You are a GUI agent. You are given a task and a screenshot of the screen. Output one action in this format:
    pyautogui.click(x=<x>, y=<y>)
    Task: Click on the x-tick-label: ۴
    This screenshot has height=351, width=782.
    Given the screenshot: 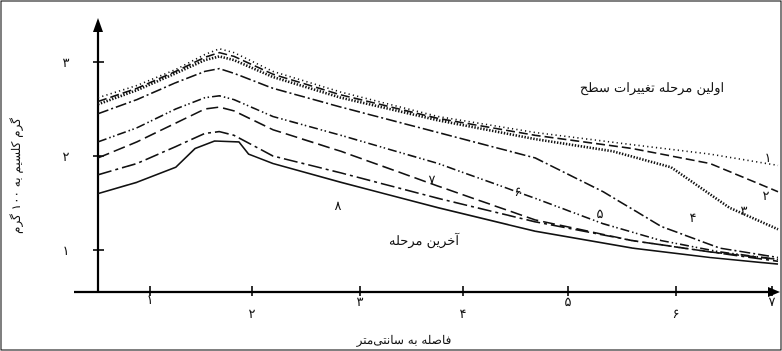 What is the action you would take?
    pyautogui.click(x=463, y=314)
    